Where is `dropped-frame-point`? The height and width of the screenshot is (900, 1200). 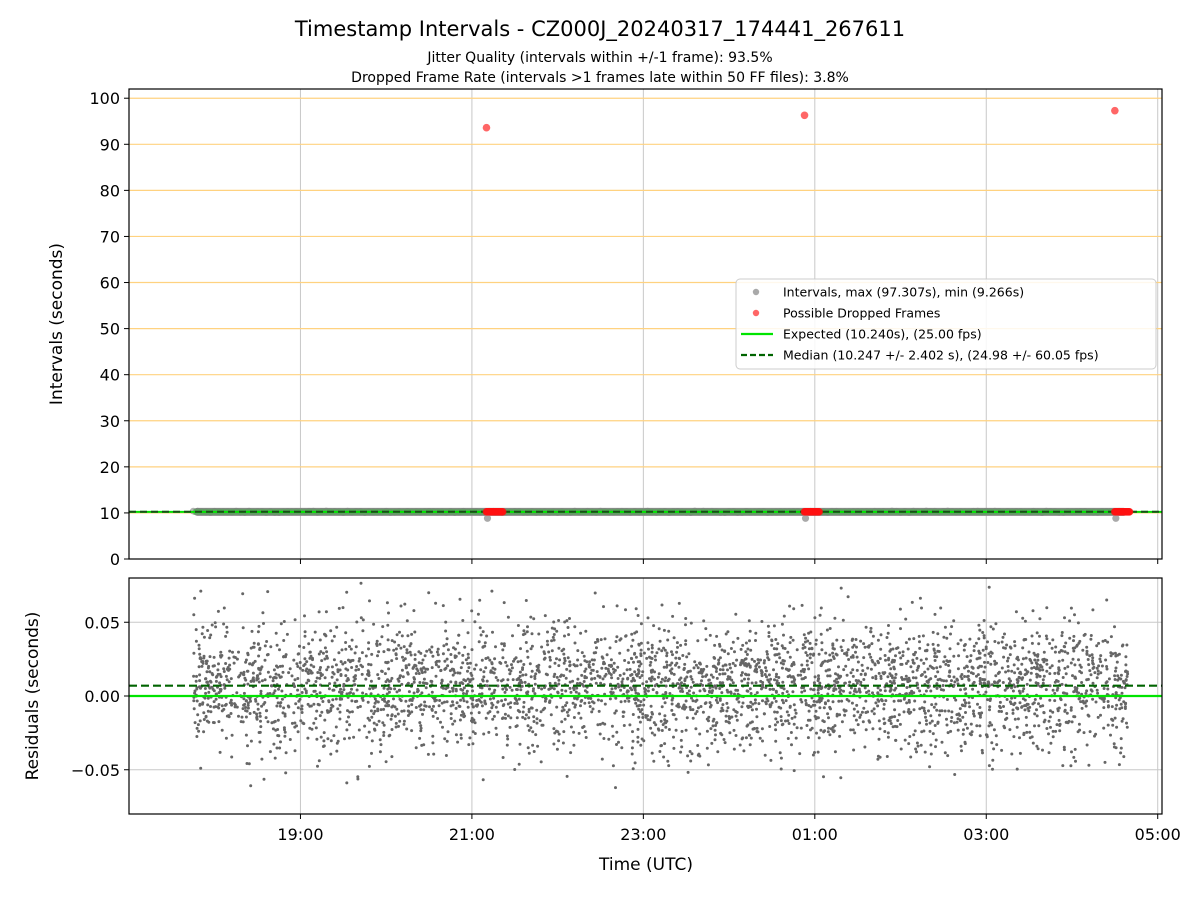 dropped-frame-point is located at coordinates (502, 512).